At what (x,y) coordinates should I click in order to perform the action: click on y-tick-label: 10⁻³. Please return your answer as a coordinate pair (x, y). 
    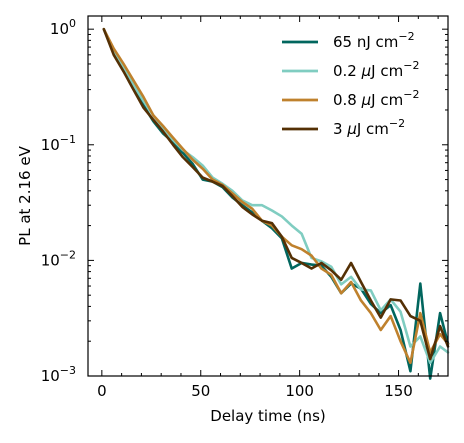
    Looking at the image, I should click on (58, 374).